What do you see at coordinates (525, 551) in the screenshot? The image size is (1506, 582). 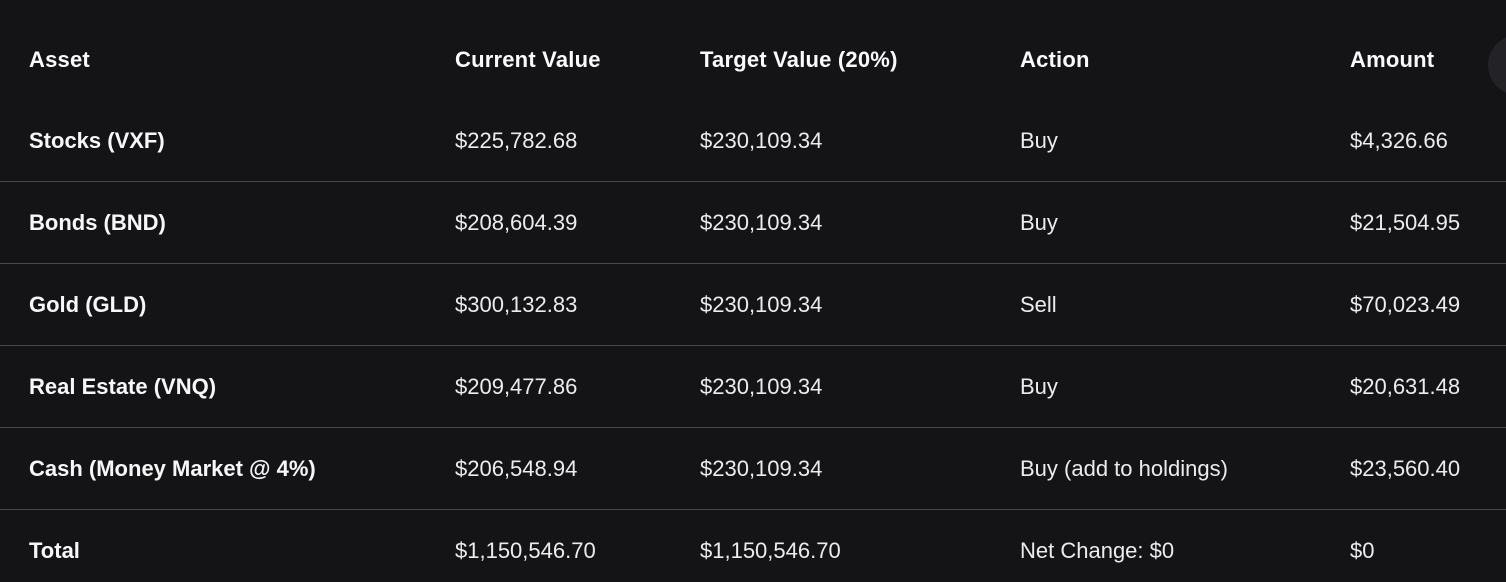 I see `total-cell-current: $1,150,546.70` at bounding box center [525, 551].